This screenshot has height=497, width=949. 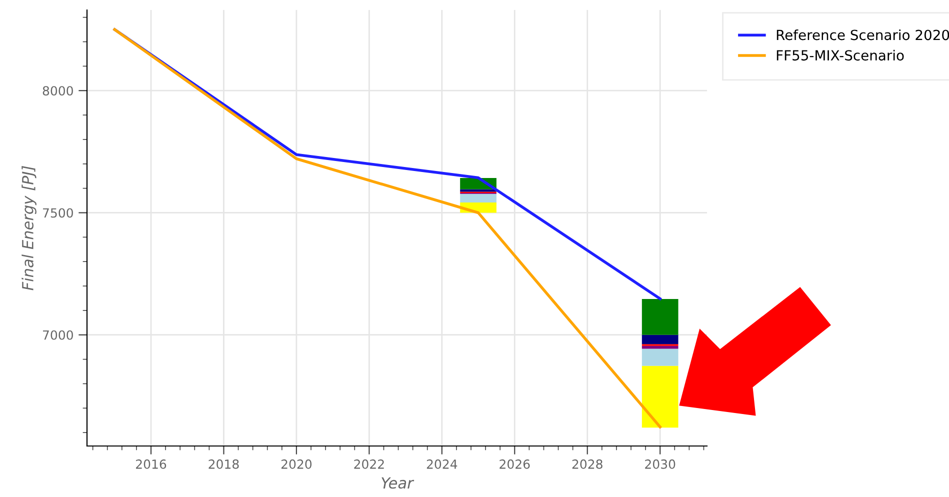 What do you see at coordinates (296, 464) in the screenshot?
I see `x-tick-label: 2020` at bounding box center [296, 464].